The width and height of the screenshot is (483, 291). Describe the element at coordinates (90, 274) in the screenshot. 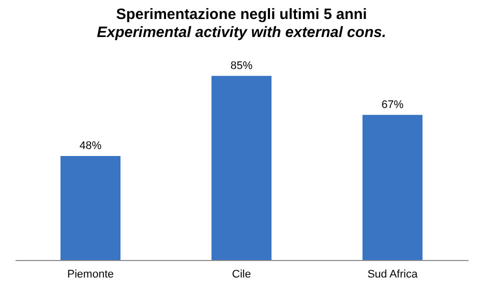

I see `x-tick-label: Piemonte` at that location.